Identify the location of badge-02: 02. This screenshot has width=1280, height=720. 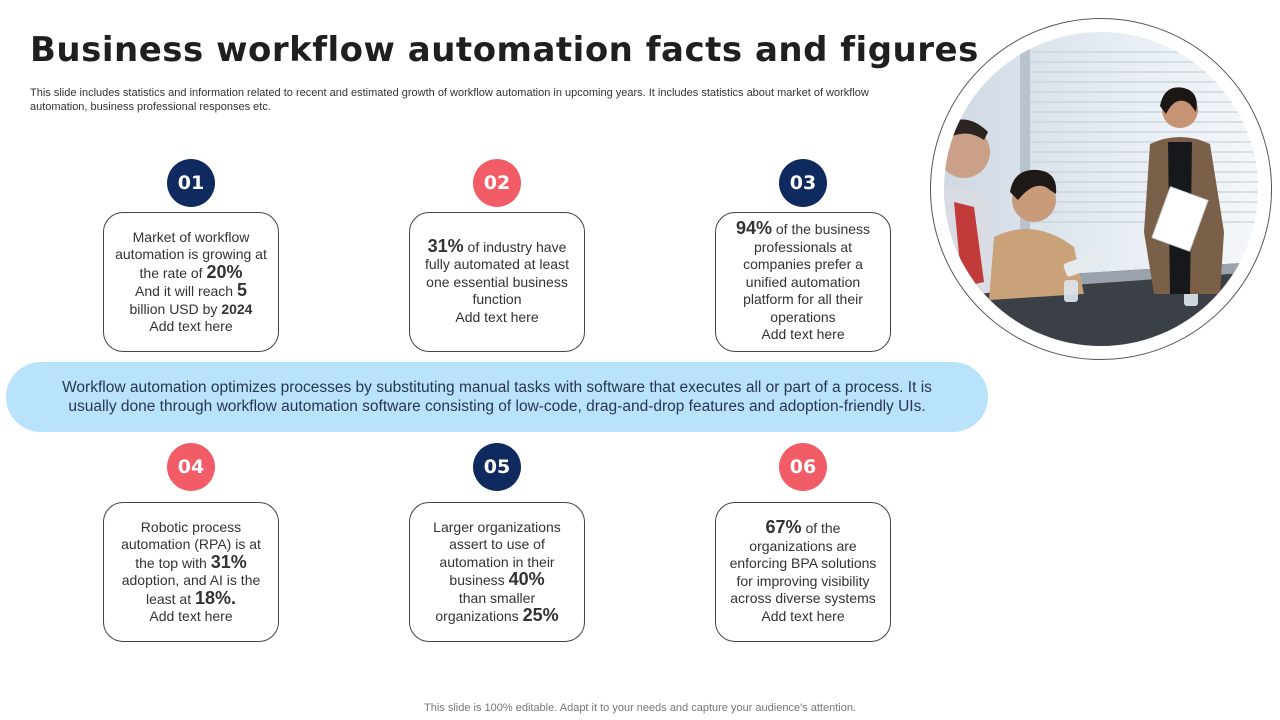
(497, 183).